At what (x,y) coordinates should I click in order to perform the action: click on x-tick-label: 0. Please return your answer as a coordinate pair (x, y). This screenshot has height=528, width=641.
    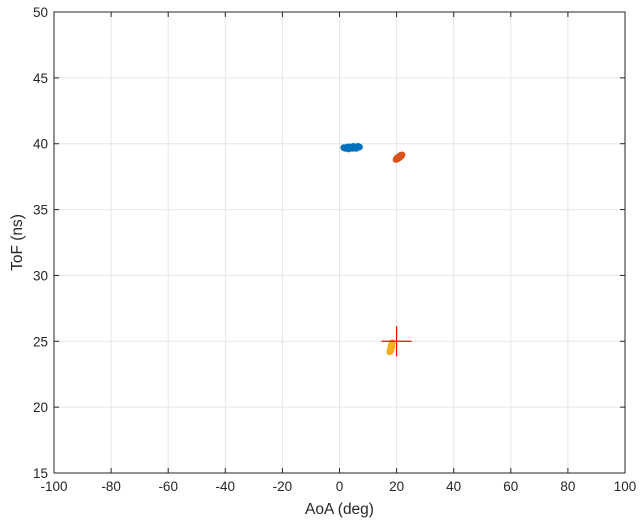
    Looking at the image, I should click on (340, 486).